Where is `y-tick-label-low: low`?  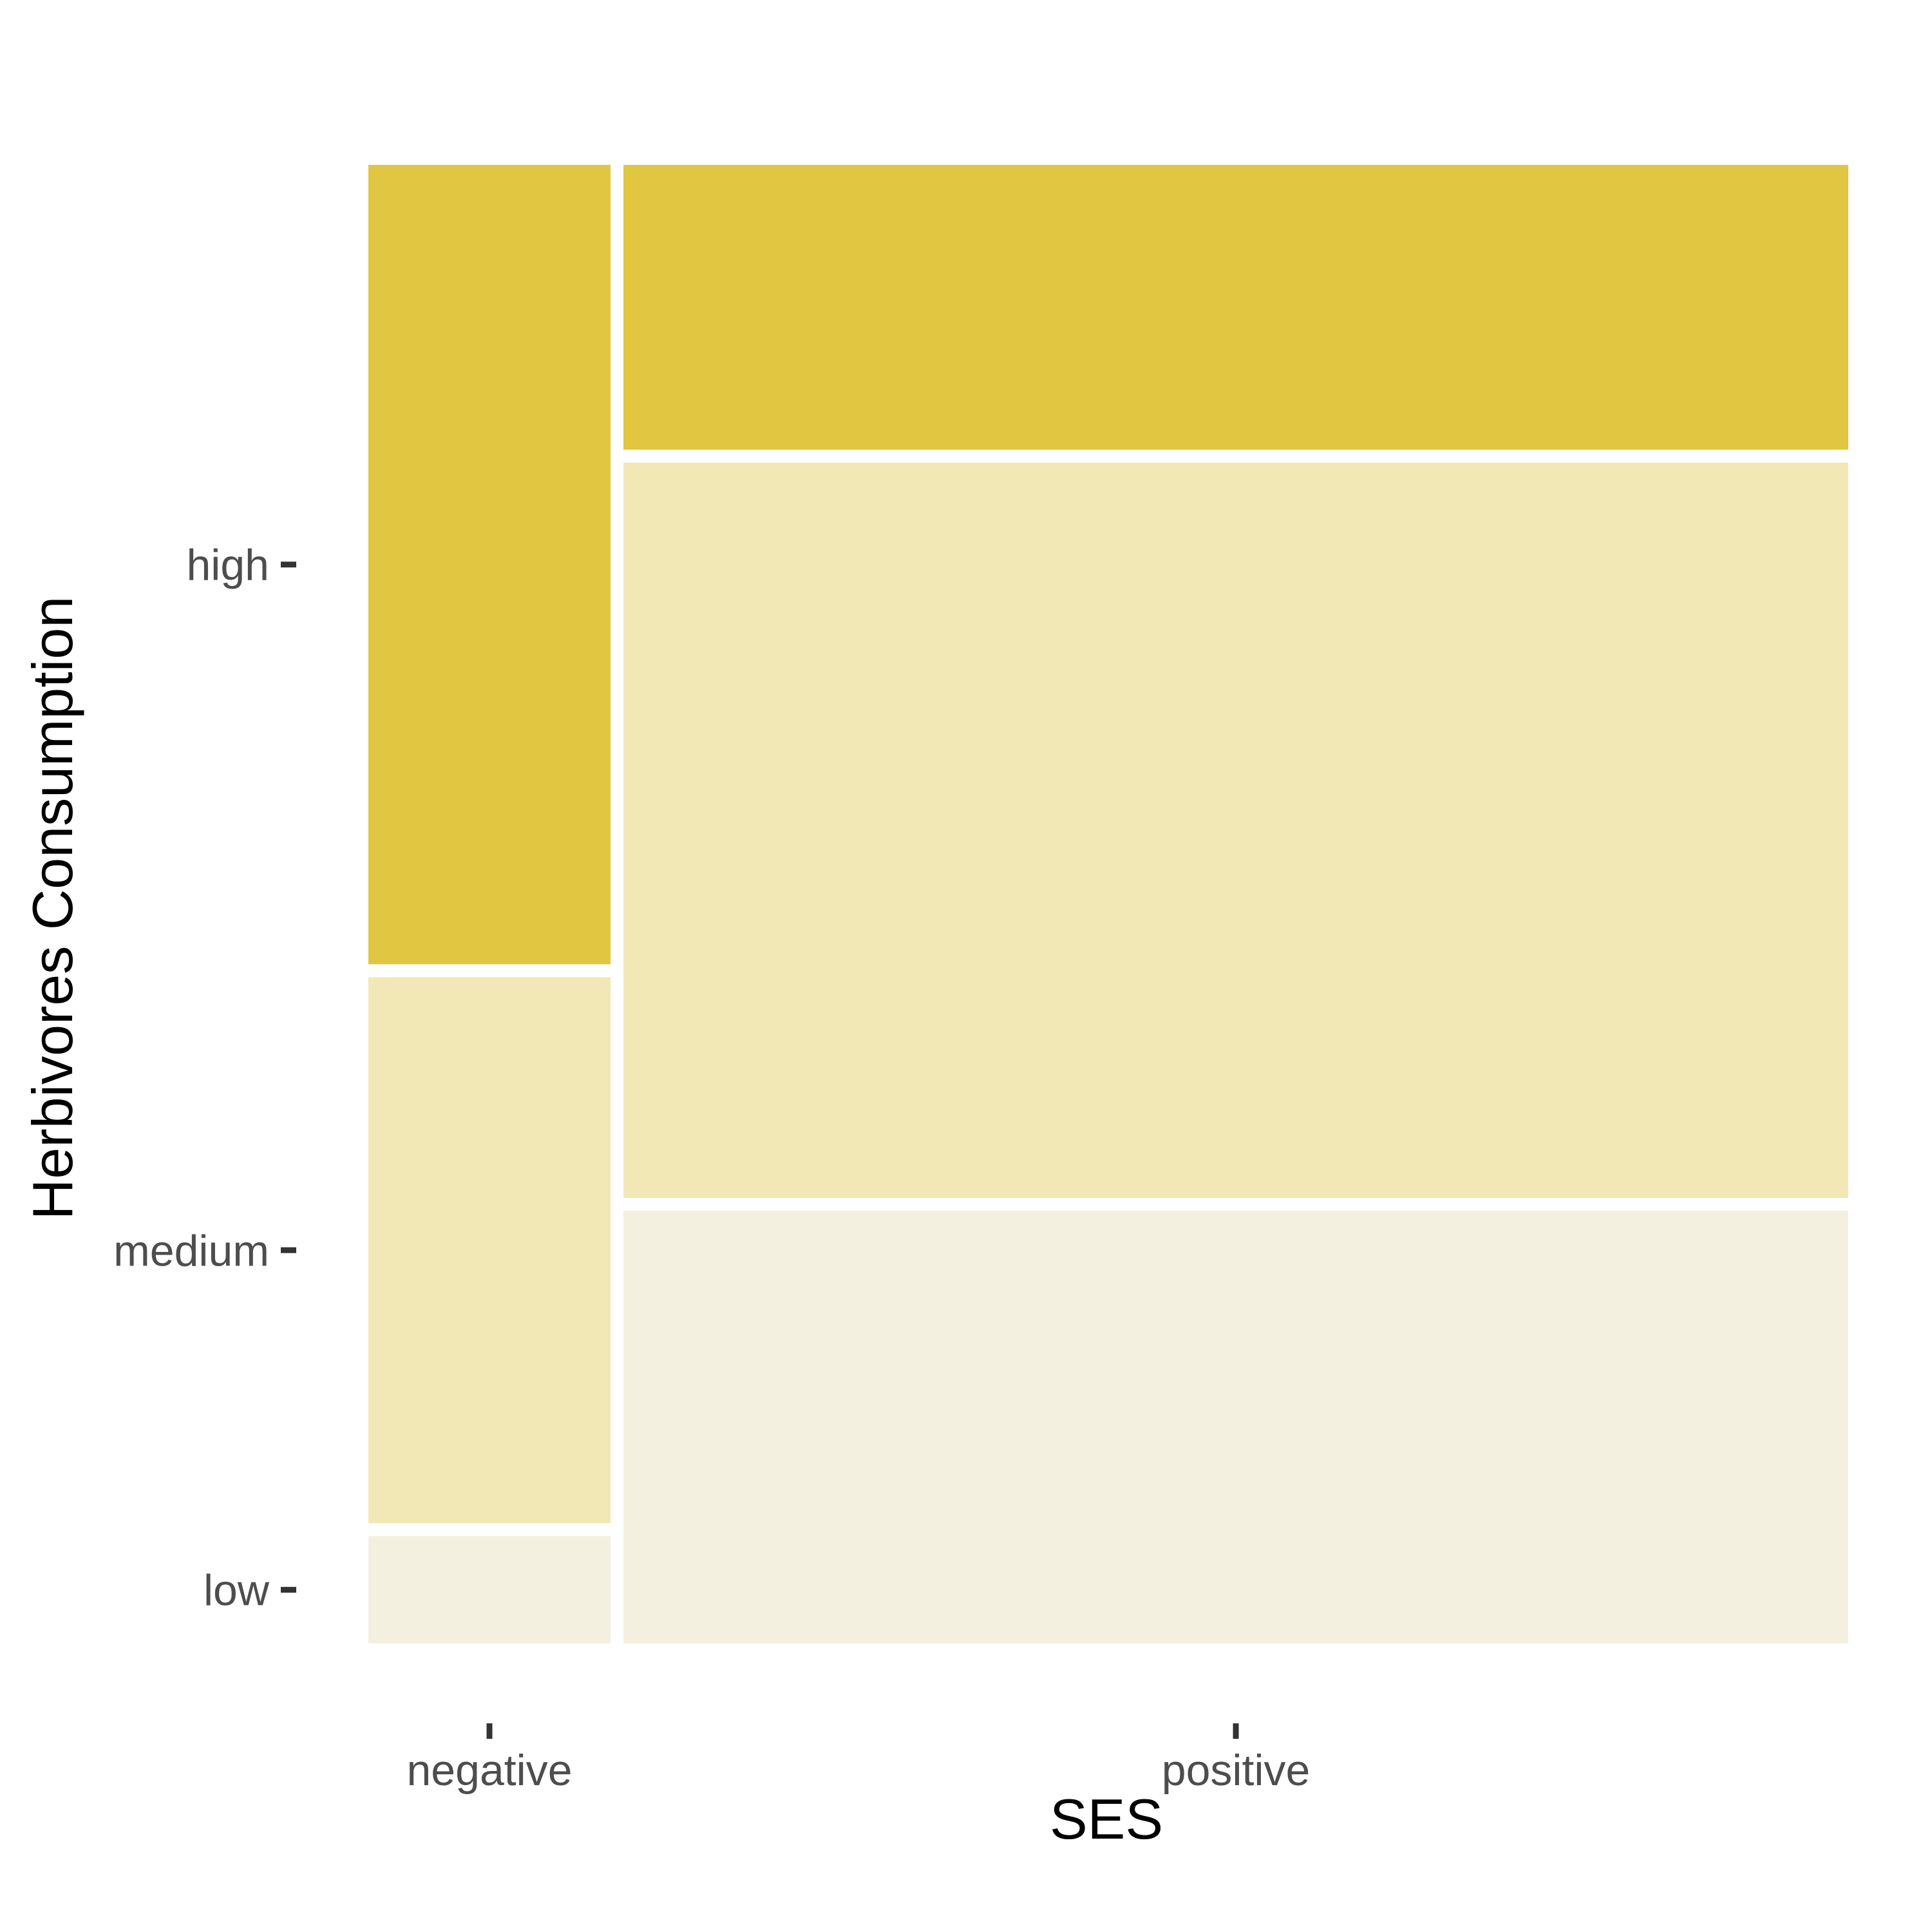
y-tick-label-low: low is located at coordinates (237, 1591).